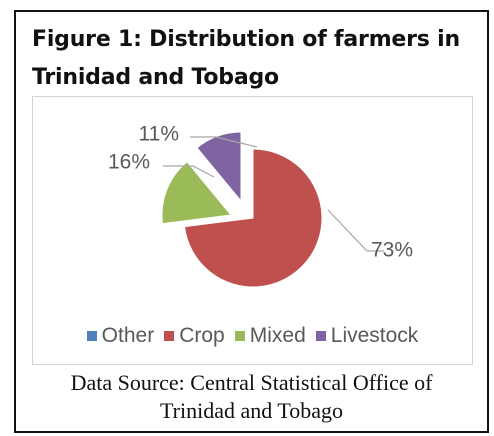 The width and height of the screenshot is (494, 436). I want to click on legend-swatch-livestock, so click(320, 336).